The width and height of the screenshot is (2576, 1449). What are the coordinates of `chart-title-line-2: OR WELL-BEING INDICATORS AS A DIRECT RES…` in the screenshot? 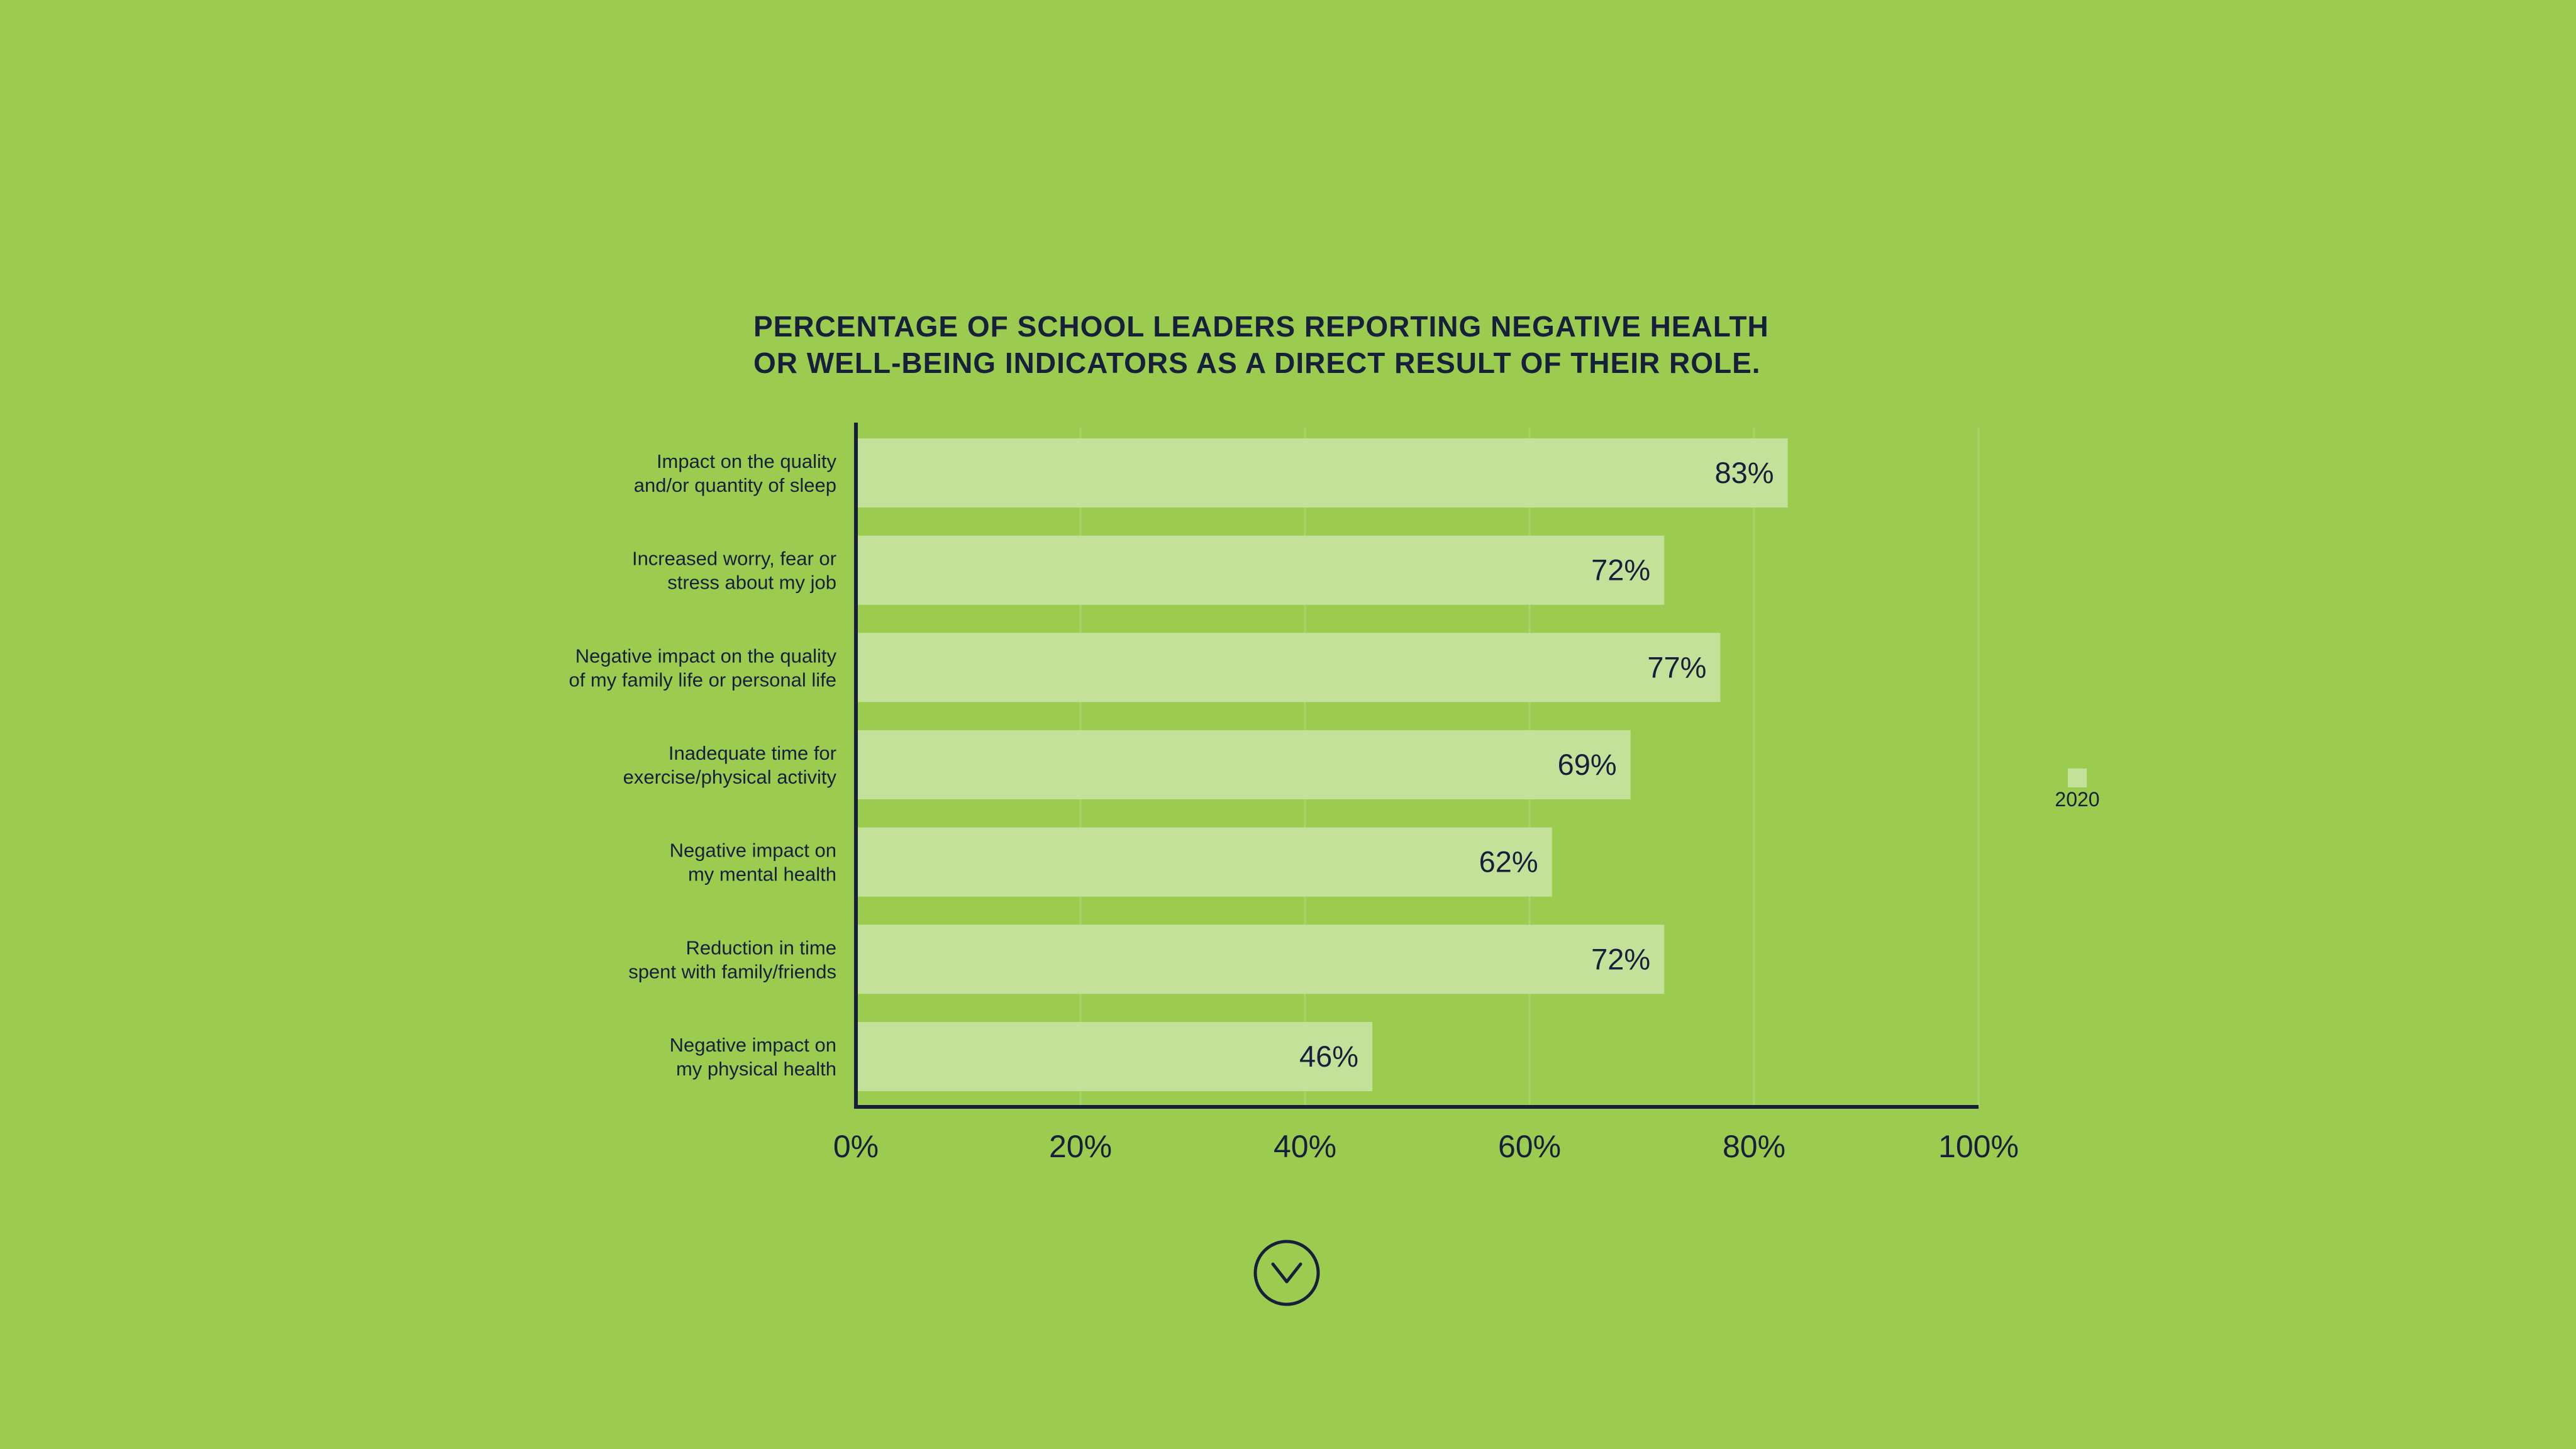 It's located at (1257, 363).